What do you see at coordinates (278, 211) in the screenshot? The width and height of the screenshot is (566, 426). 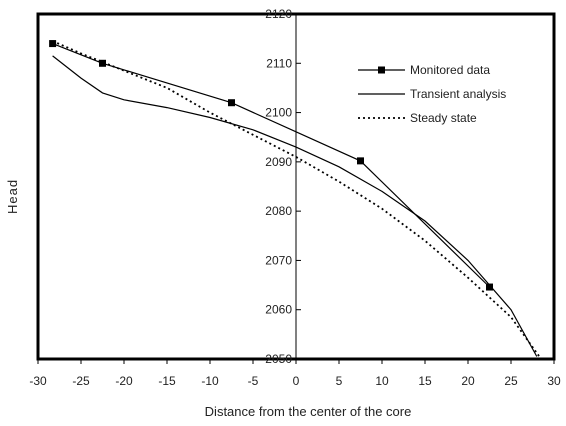 I see `y-tick-label: 2080` at bounding box center [278, 211].